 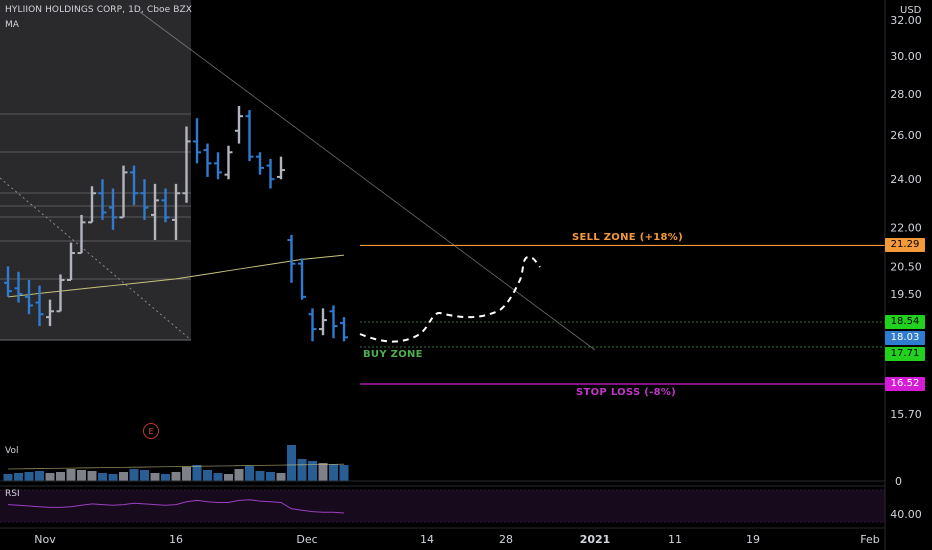 I want to click on price-tag-last: 18.03, so click(x=905, y=338).